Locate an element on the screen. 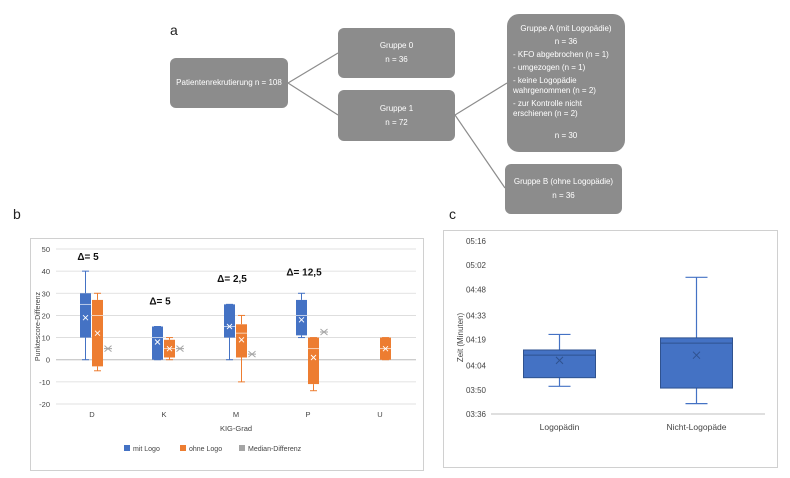 This screenshot has height=478, width=790. y-tick-label: -10 is located at coordinates (44, 382).